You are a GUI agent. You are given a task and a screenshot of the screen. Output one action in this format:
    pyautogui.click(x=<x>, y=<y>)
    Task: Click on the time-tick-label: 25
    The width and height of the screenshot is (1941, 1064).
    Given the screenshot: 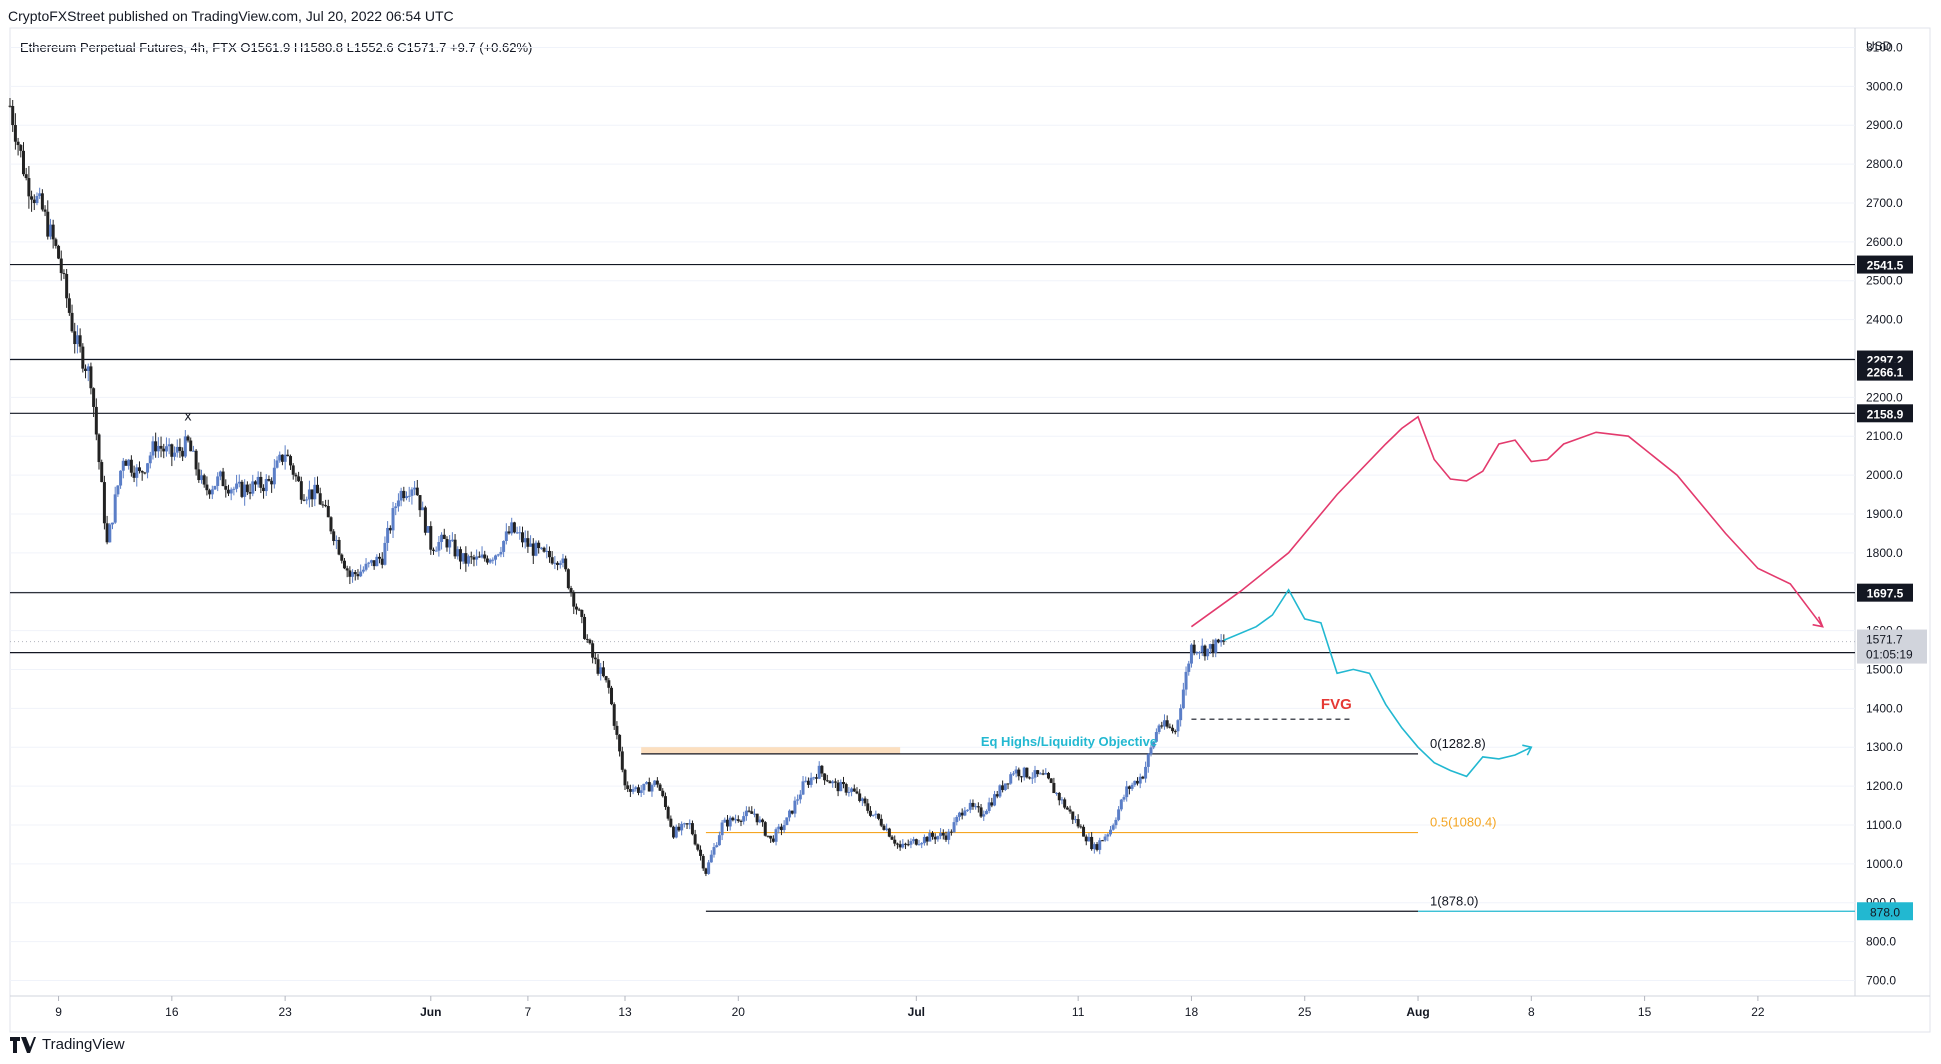 What is the action you would take?
    pyautogui.click(x=1305, y=1012)
    